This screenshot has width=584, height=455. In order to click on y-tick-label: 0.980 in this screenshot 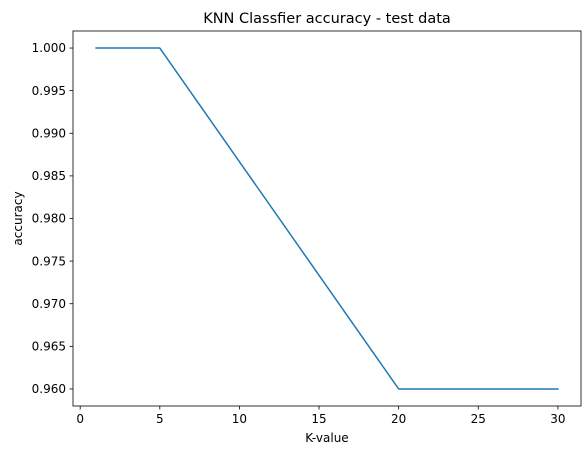, I will do `click(49, 219)`.